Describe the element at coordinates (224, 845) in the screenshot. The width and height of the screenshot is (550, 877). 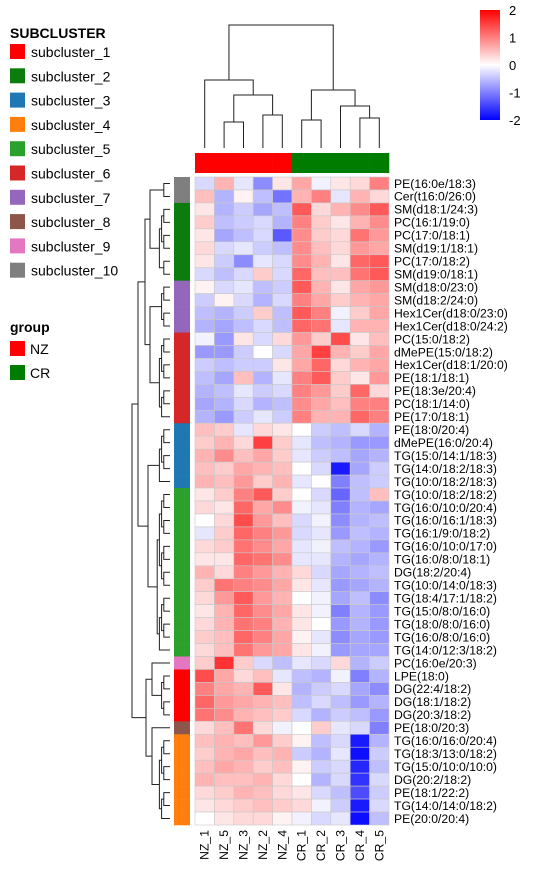
I see `column-label: NZ_5` at that location.